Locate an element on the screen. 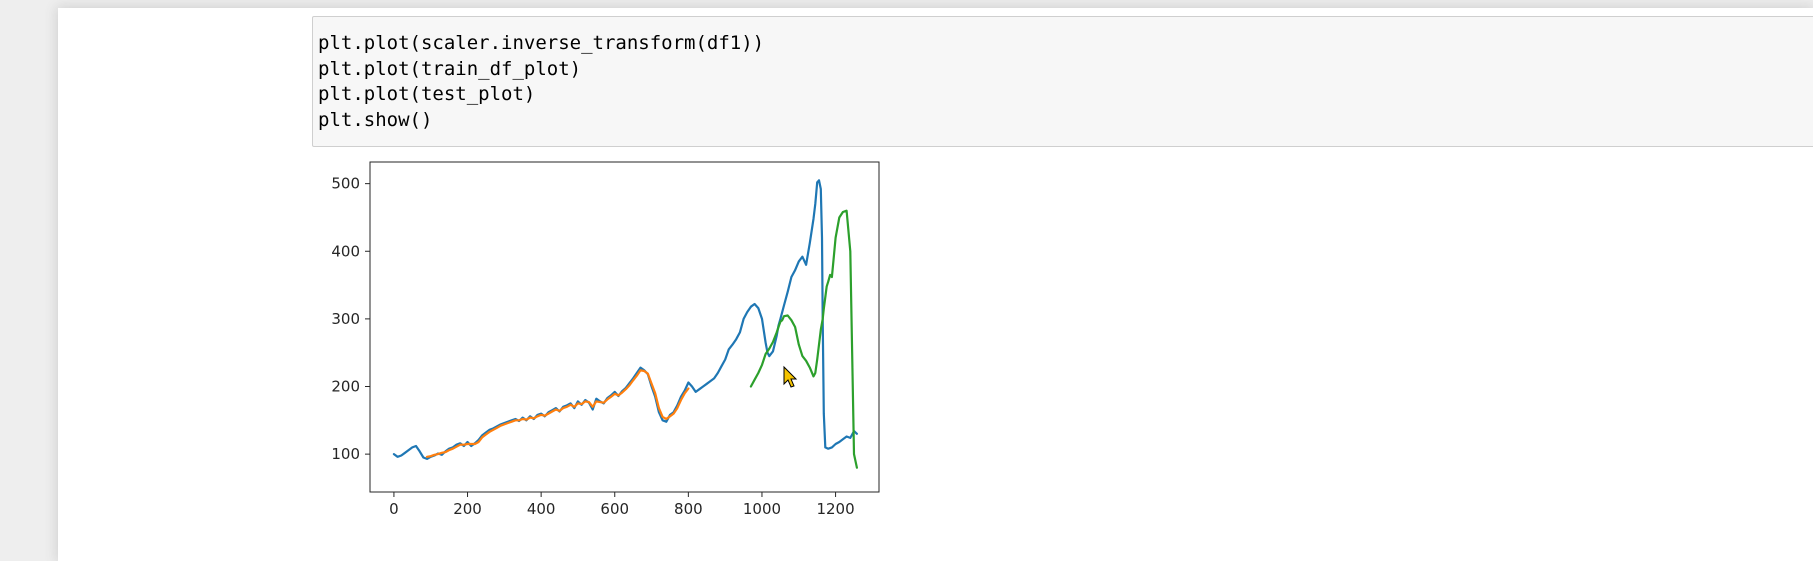 Image resolution: width=1813 pixels, height=561 pixels. y-tick-label: 500 is located at coordinates (345, 184).